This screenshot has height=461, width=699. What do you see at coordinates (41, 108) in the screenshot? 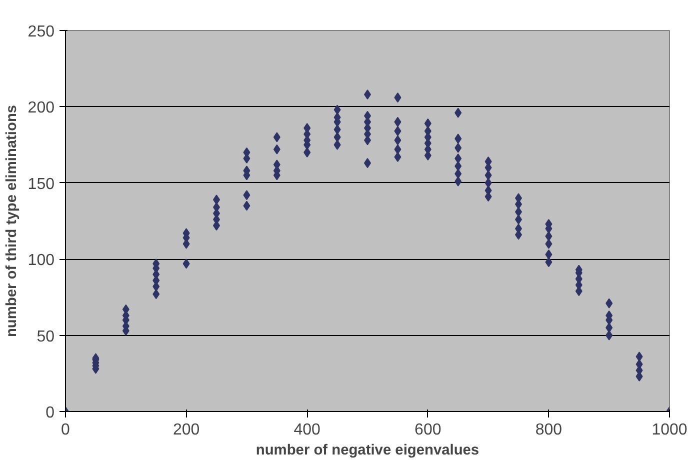
I see `y-tick-label: 200` at bounding box center [41, 108].